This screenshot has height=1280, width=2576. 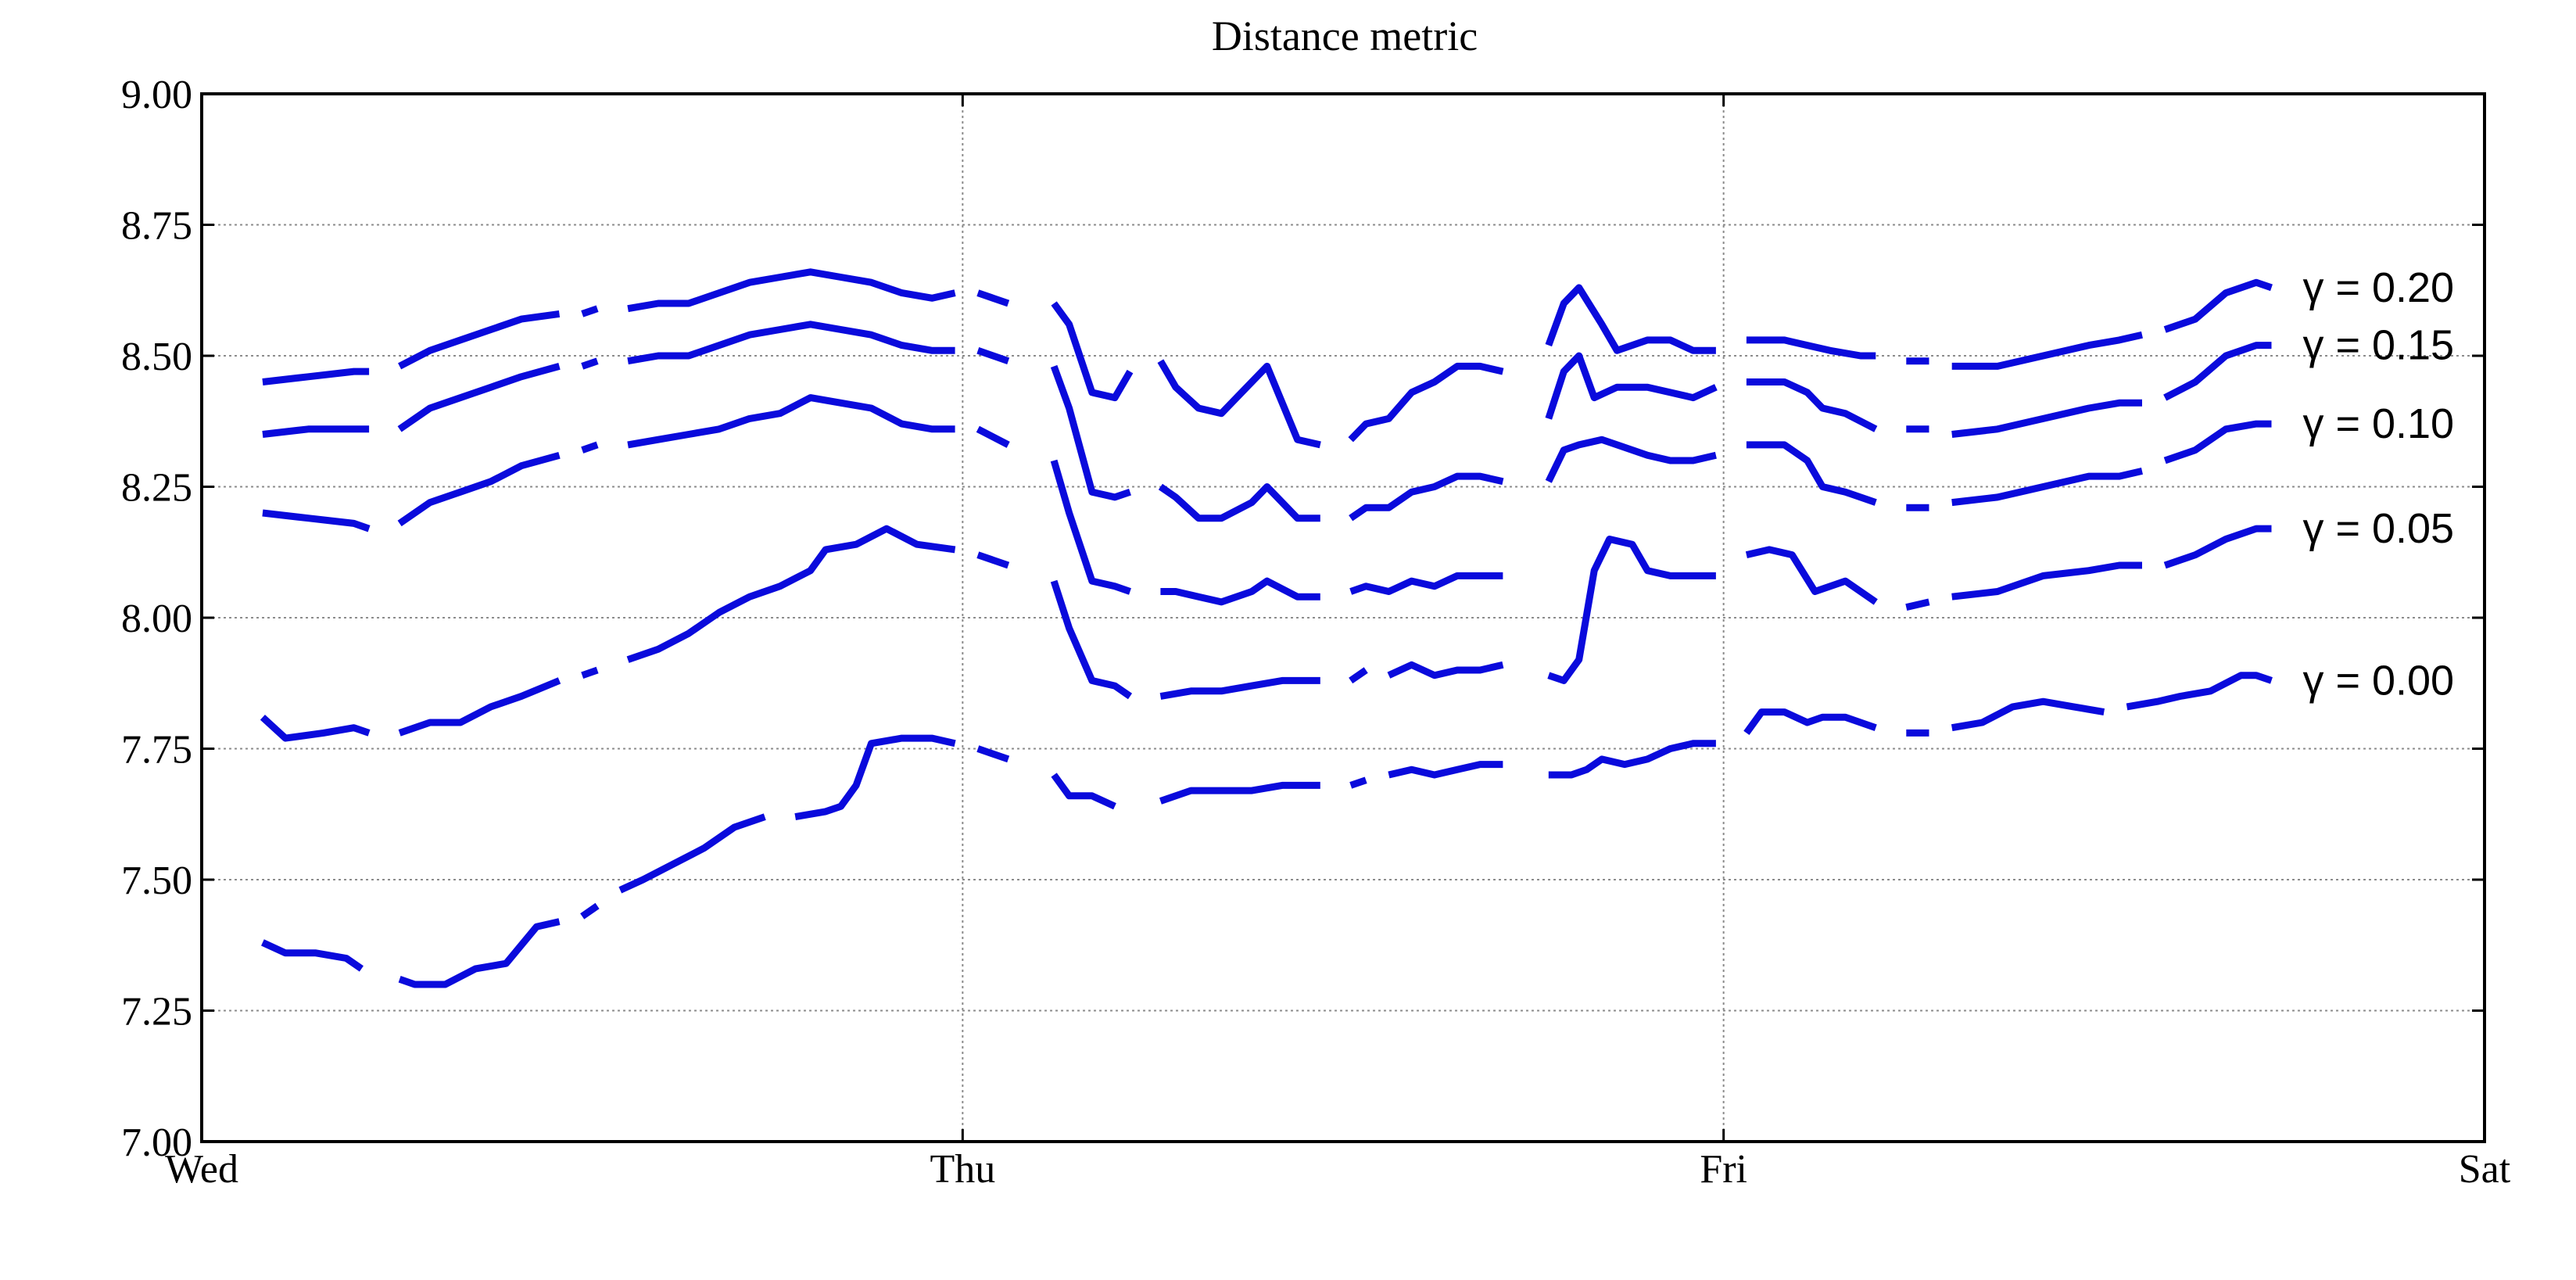 What do you see at coordinates (156, 1142) in the screenshot?
I see `y-tick-label: 7.00` at bounding box center [156, 1142].